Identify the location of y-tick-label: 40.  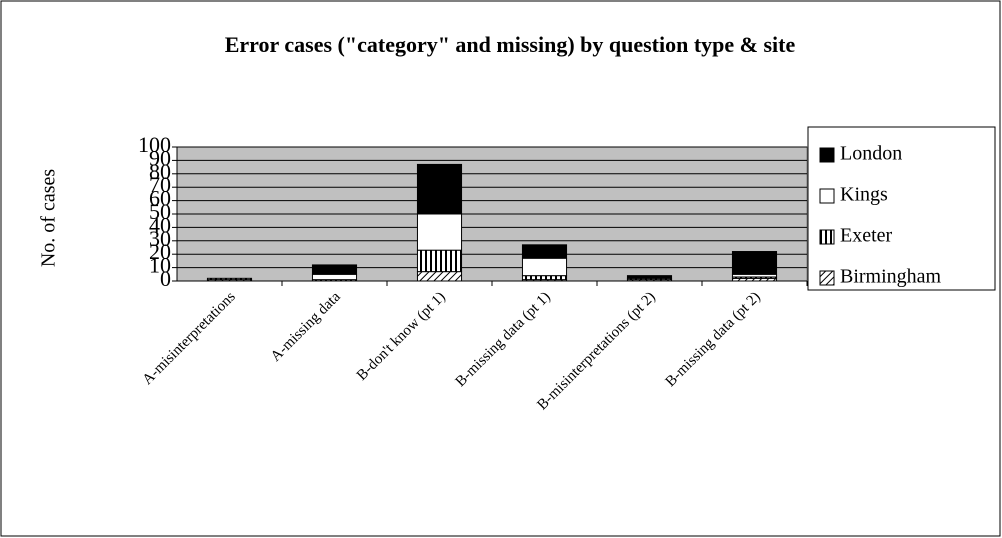
(160, 224).